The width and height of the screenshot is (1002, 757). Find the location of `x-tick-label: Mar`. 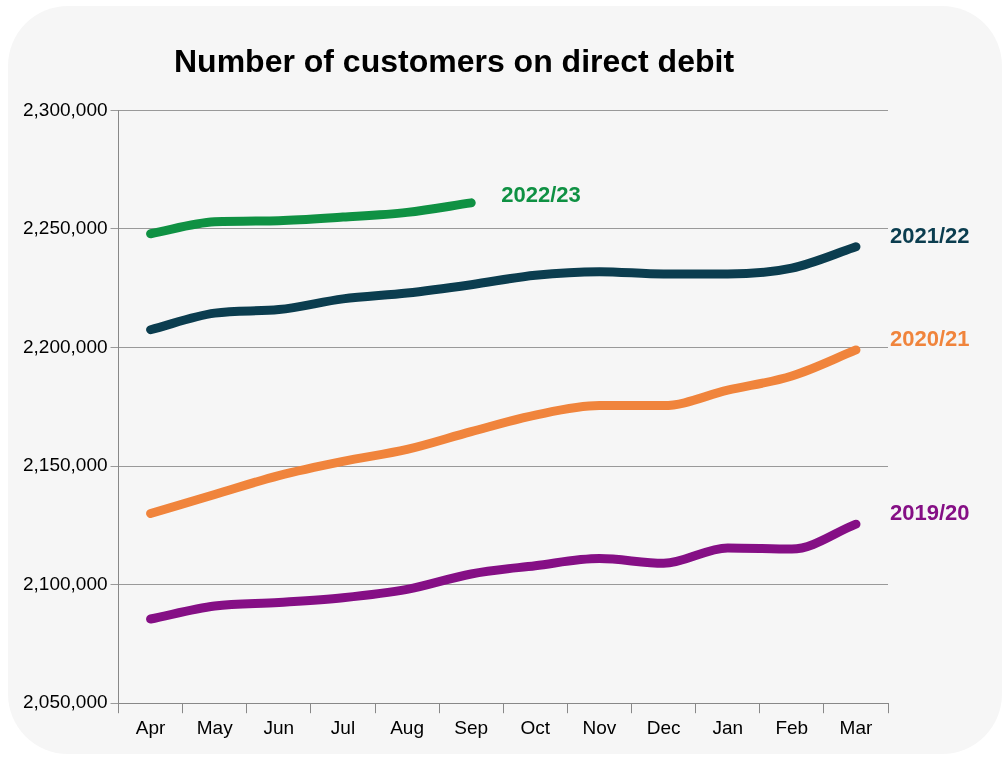

x-tick-label: Mar is located at coordinates (856, 727).